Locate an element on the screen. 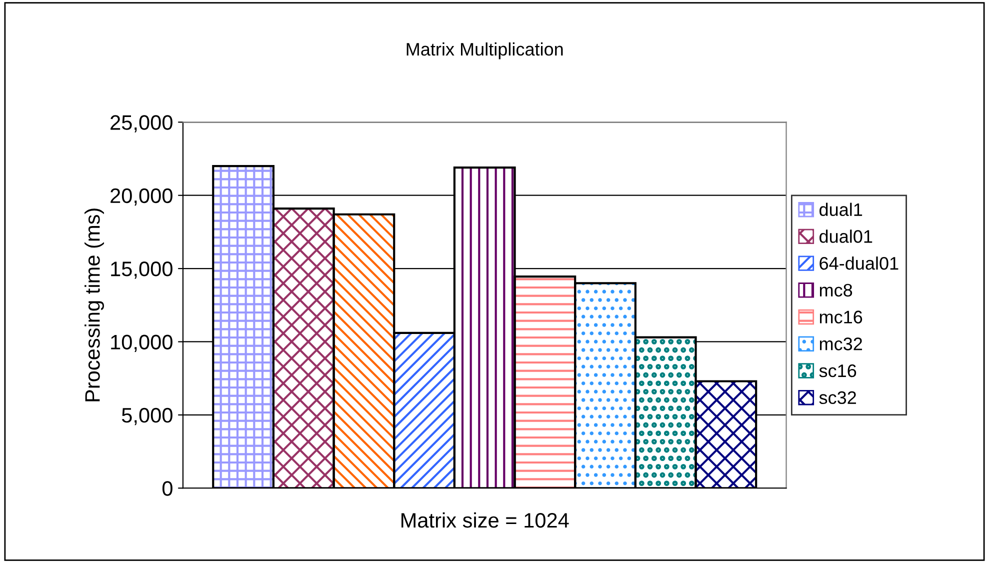 The width and height of the screenshot is (989, 563). legend-label: dual01 is located at coordinates (846, 236).